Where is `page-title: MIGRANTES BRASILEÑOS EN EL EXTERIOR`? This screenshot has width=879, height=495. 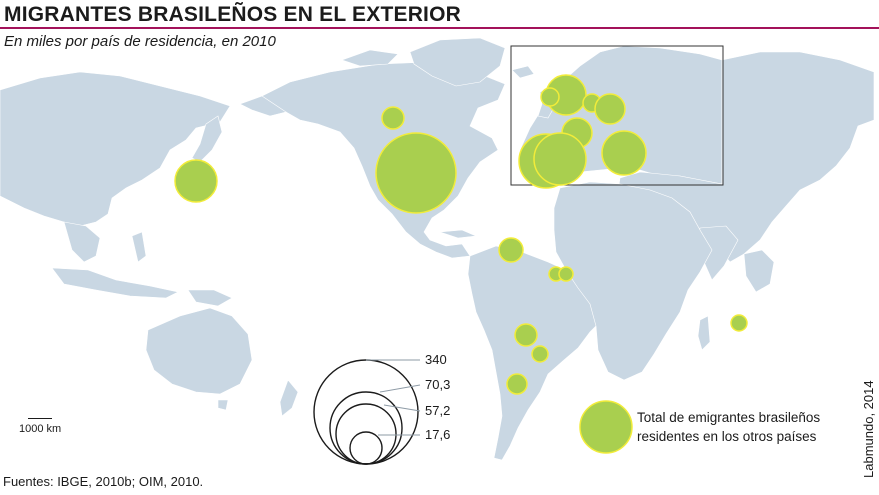 page-title: MIGRANTES BRASILEÑOS EN EL EXTERIOR is located at coordinates (232, 14).